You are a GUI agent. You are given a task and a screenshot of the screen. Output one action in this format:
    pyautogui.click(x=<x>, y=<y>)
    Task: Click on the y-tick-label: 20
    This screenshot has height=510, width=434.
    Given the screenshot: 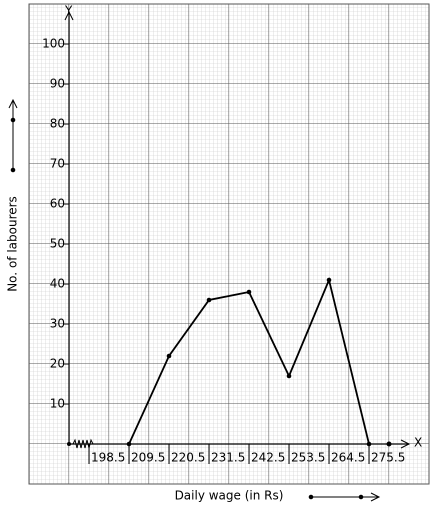 What is the action you would take?
    pyautogui.click(x=57, y=364)
    